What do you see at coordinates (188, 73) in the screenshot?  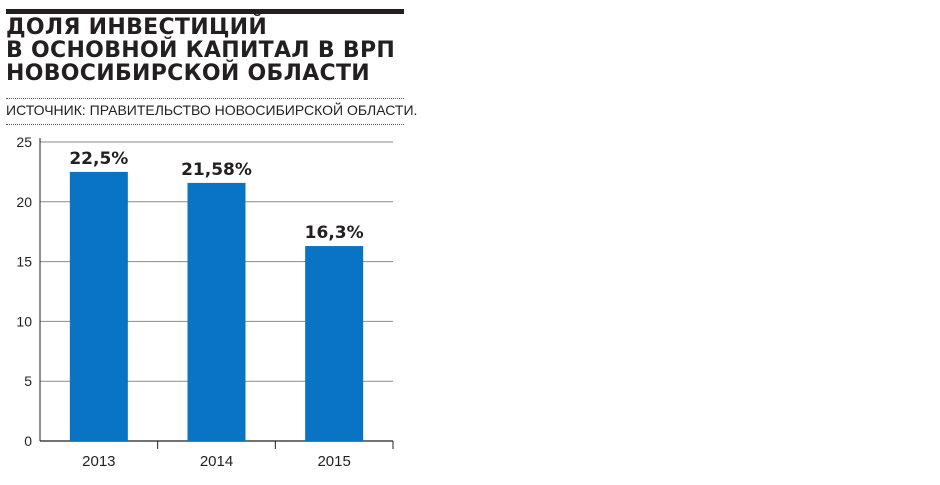 I see `chart-title-line-3: НОВОСИБИРСКОЙ ОБЛАСТИ` at bounding box center [188, 73].